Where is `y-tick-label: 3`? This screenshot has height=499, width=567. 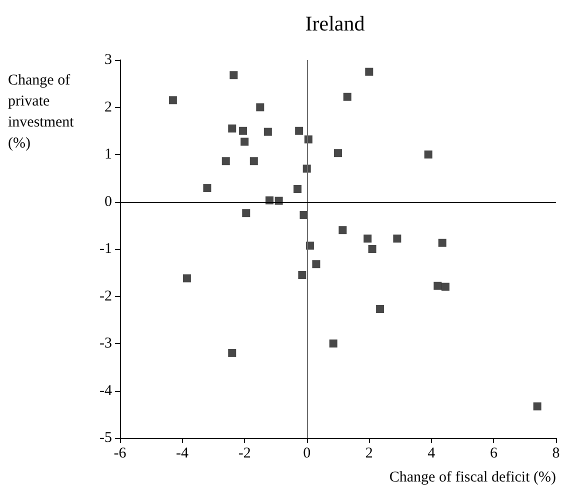 y-tick-label: 3 is located at coordinates (108, 60).